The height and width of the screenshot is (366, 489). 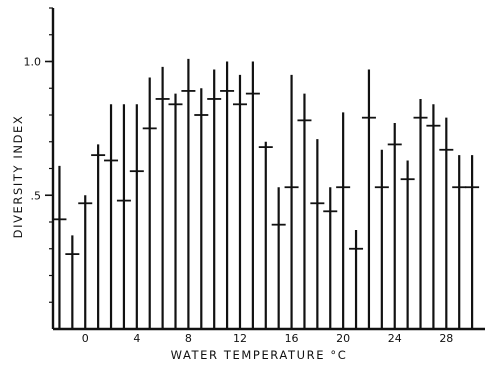 I want to click on x-tick-label: 24, so click(x=395, y=338).